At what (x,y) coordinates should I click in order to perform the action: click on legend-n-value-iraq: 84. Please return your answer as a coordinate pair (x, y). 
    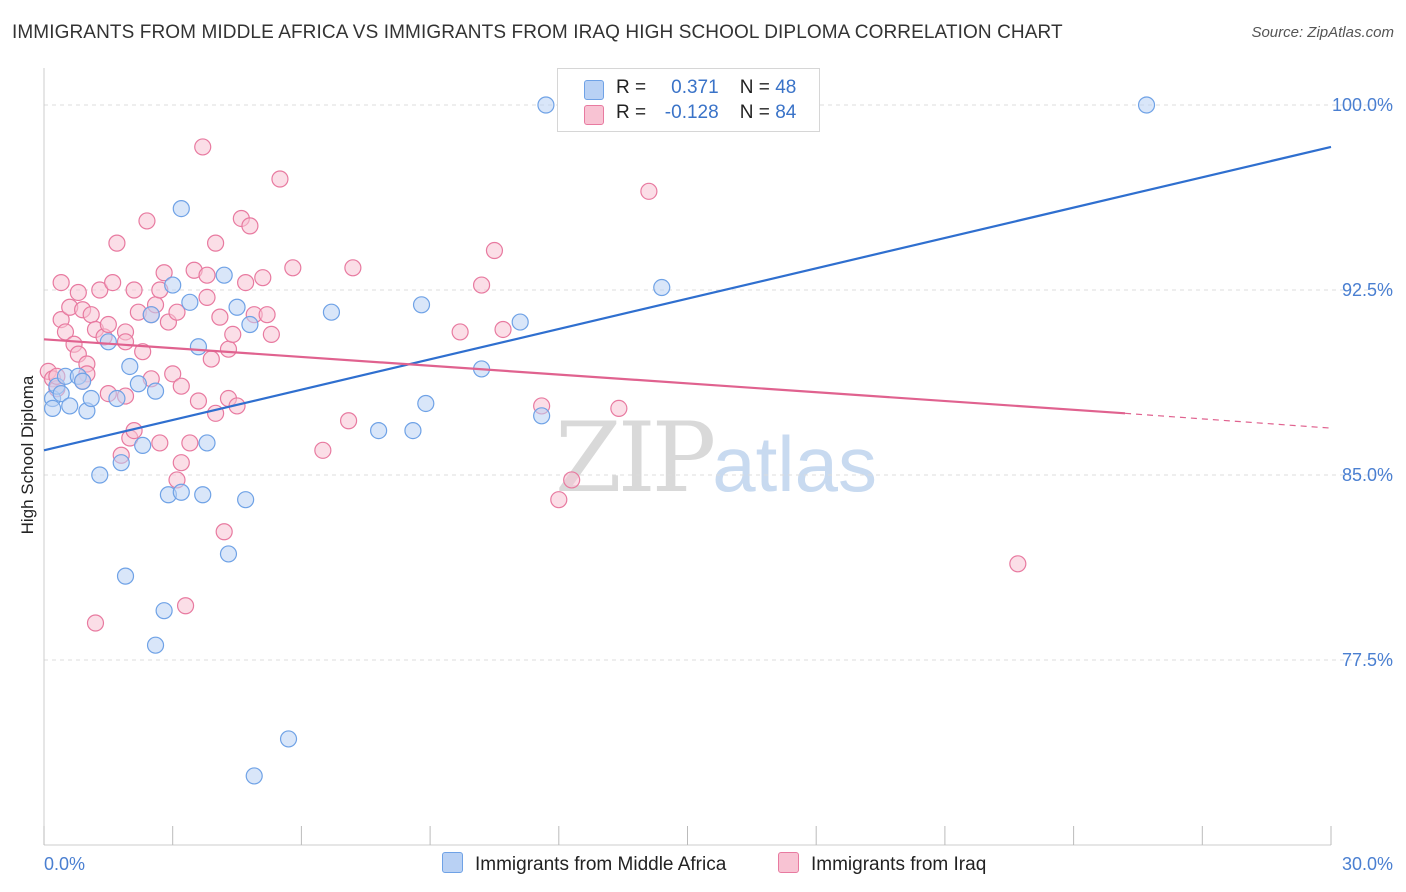
    Looking at the image, I should click on (786, 112).